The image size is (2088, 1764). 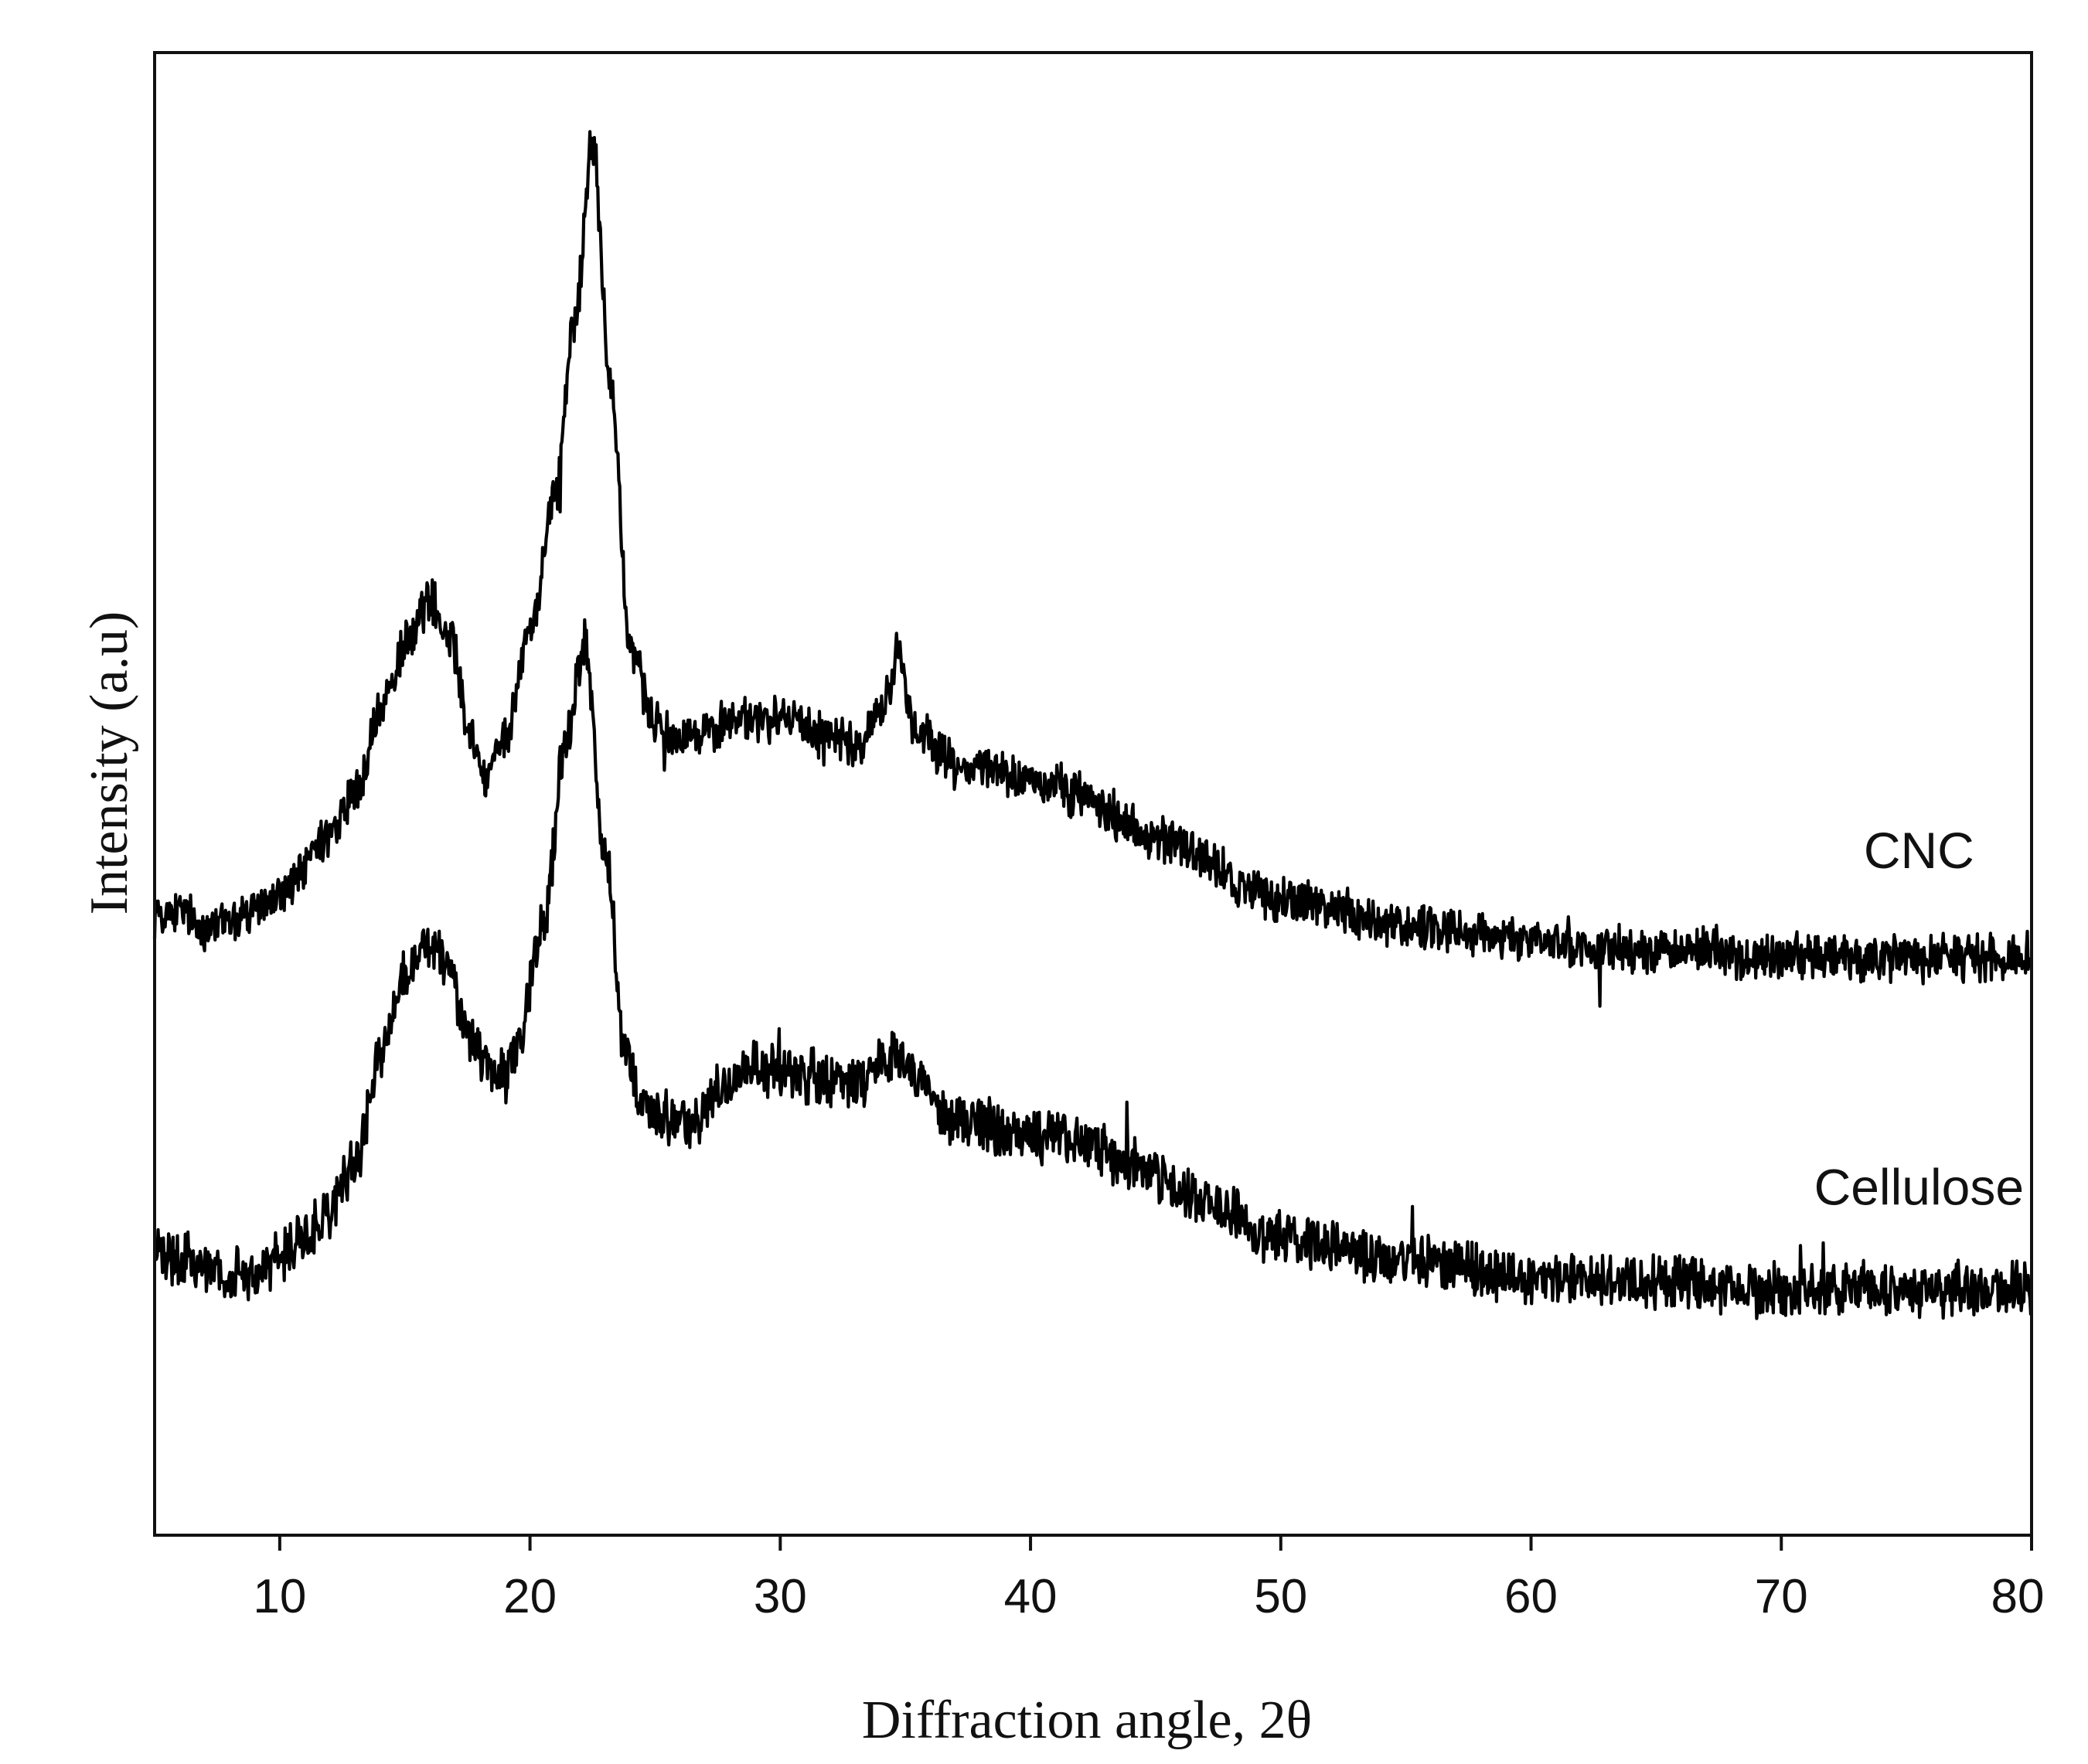 I want to click on series-label-cnc: CNC, so click(x=1919, y=850).